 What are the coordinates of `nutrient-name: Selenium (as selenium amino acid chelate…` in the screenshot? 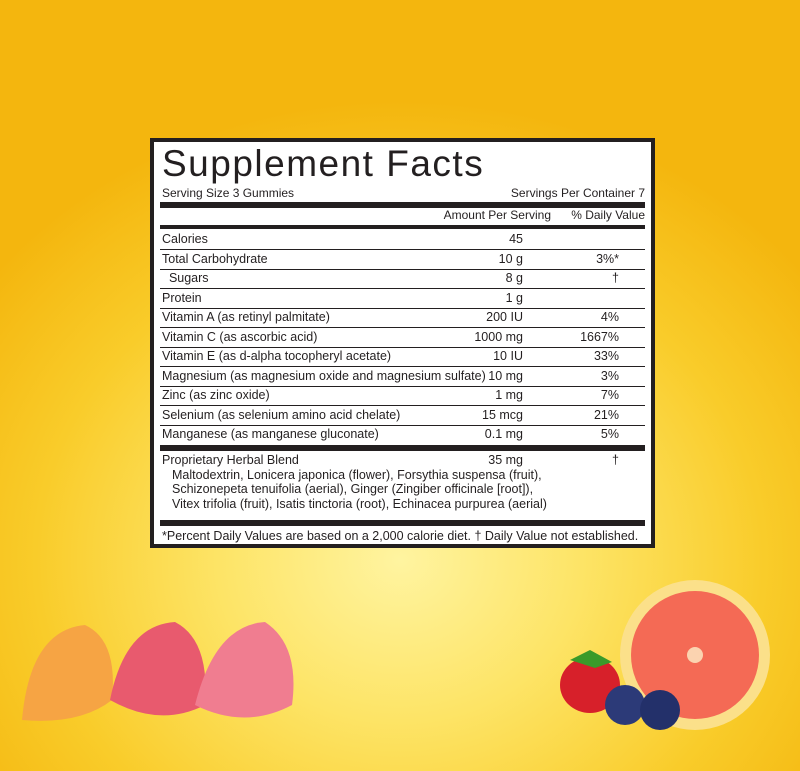 It's located at (281, 414).